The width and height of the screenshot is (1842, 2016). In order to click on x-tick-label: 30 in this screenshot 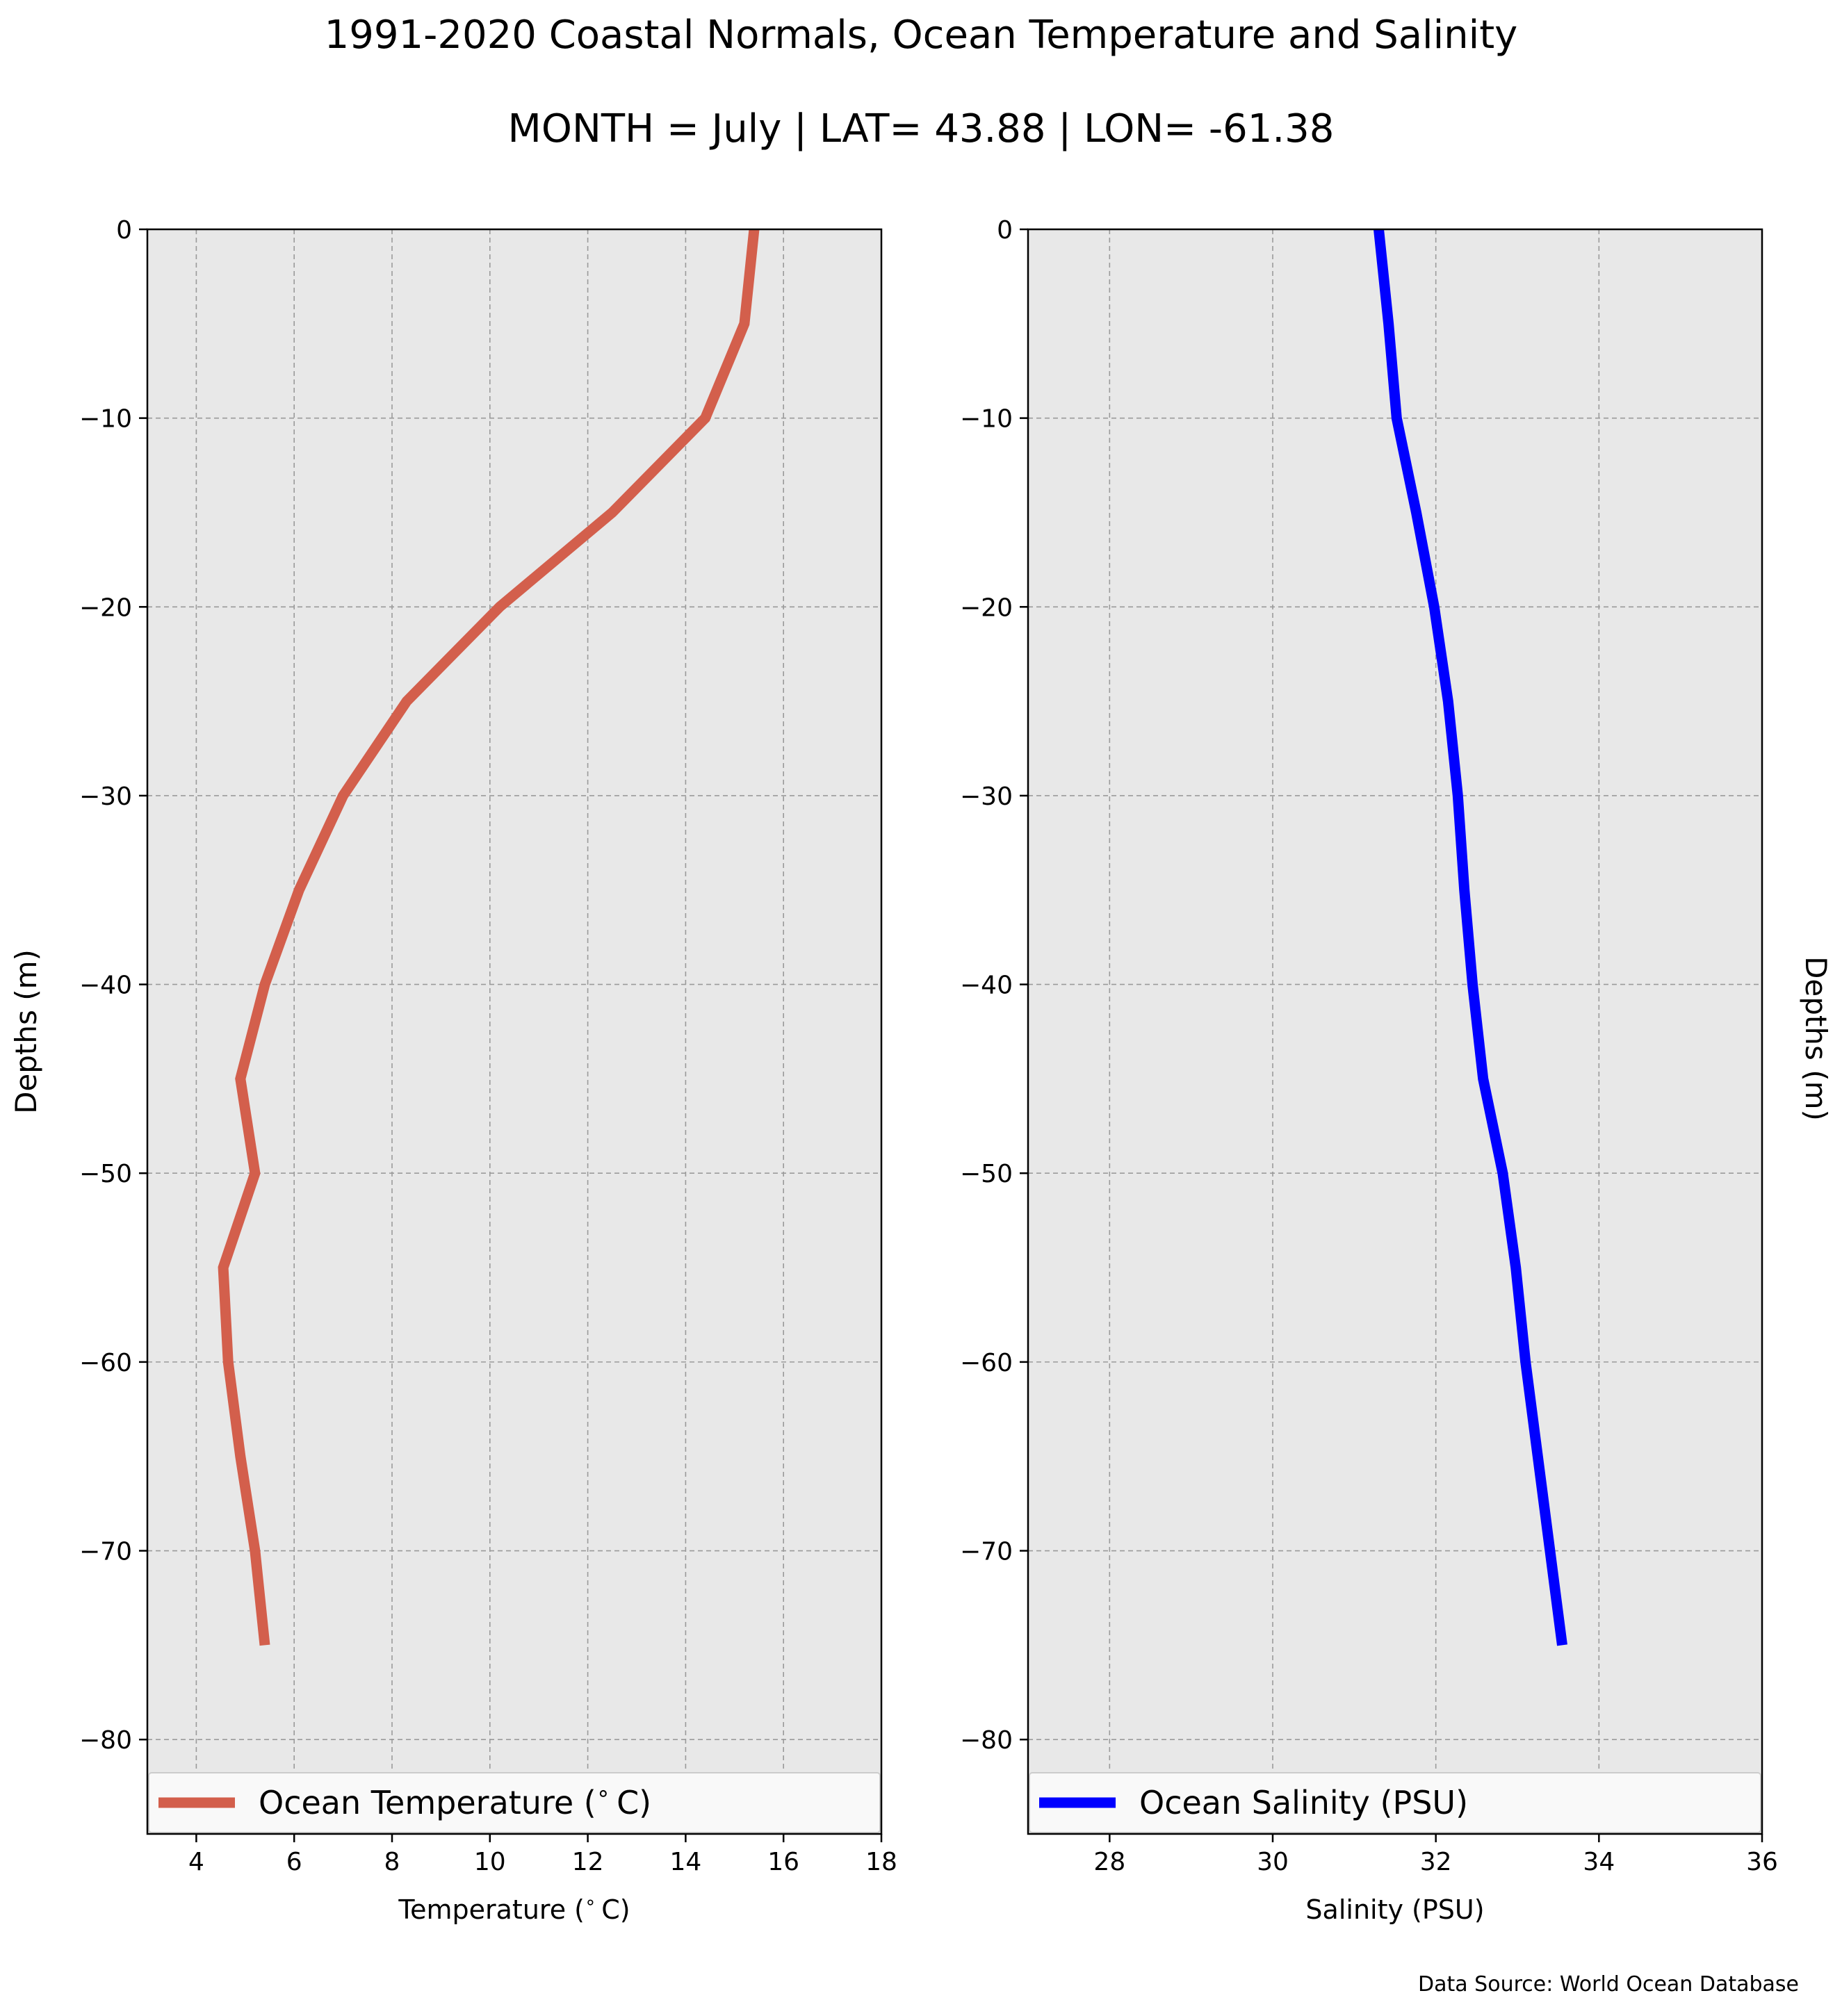, I will do `click(1273, 1862)`.